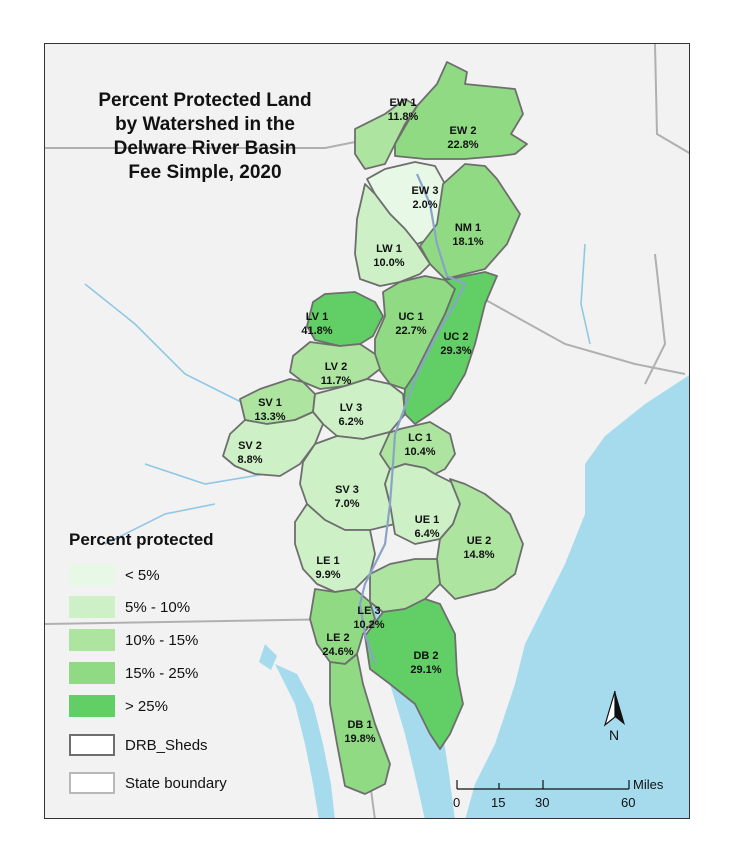 This screenshot has width=732, height=861. I want to click on legend-label-15-25: 15% - 25%, so click(162, 673).